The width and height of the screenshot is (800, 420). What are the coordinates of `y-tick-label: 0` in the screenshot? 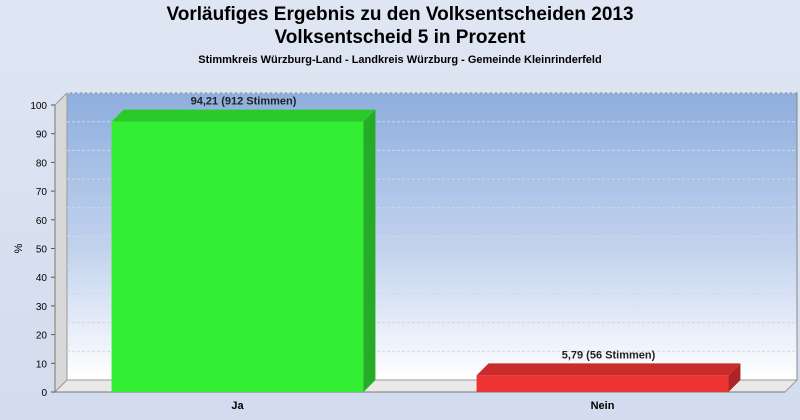 It's located at (44, 393).